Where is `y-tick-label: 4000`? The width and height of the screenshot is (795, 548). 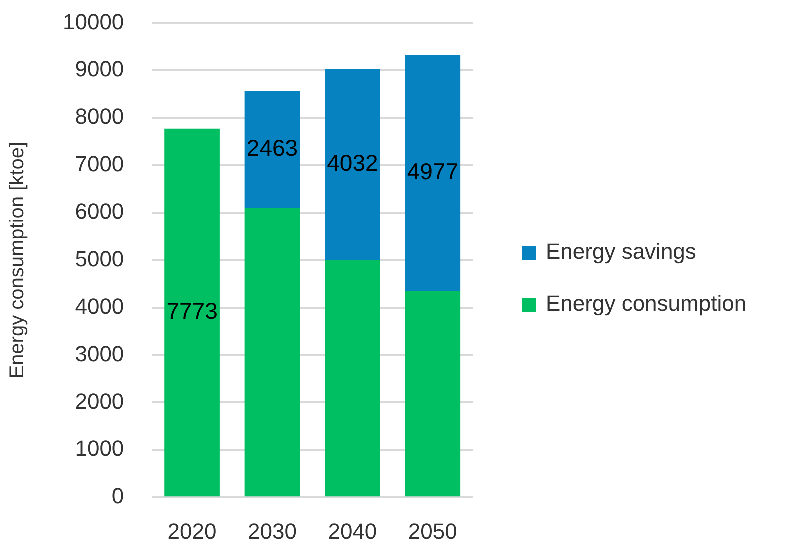 y-tick-label: 4000 is located at coordinates (99, 306).